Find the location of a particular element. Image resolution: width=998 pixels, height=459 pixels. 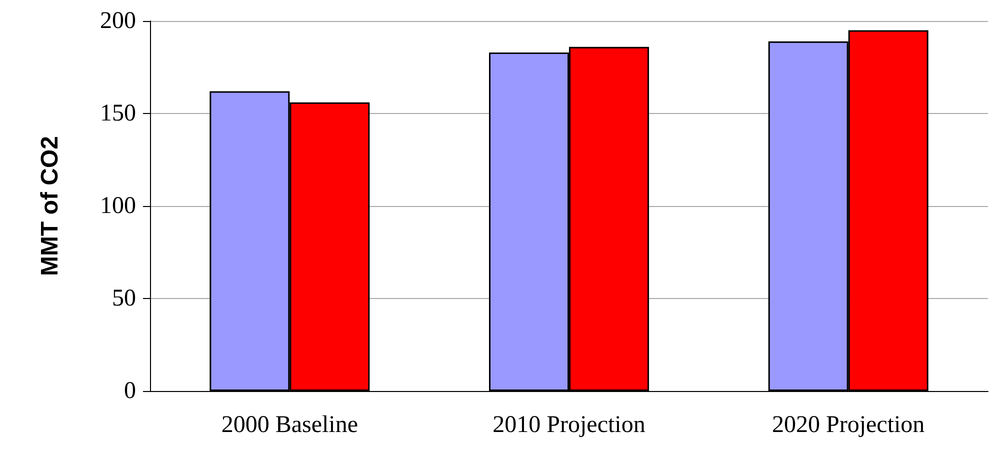

y-tick-label: 200 is located at coordinates (118, 21).